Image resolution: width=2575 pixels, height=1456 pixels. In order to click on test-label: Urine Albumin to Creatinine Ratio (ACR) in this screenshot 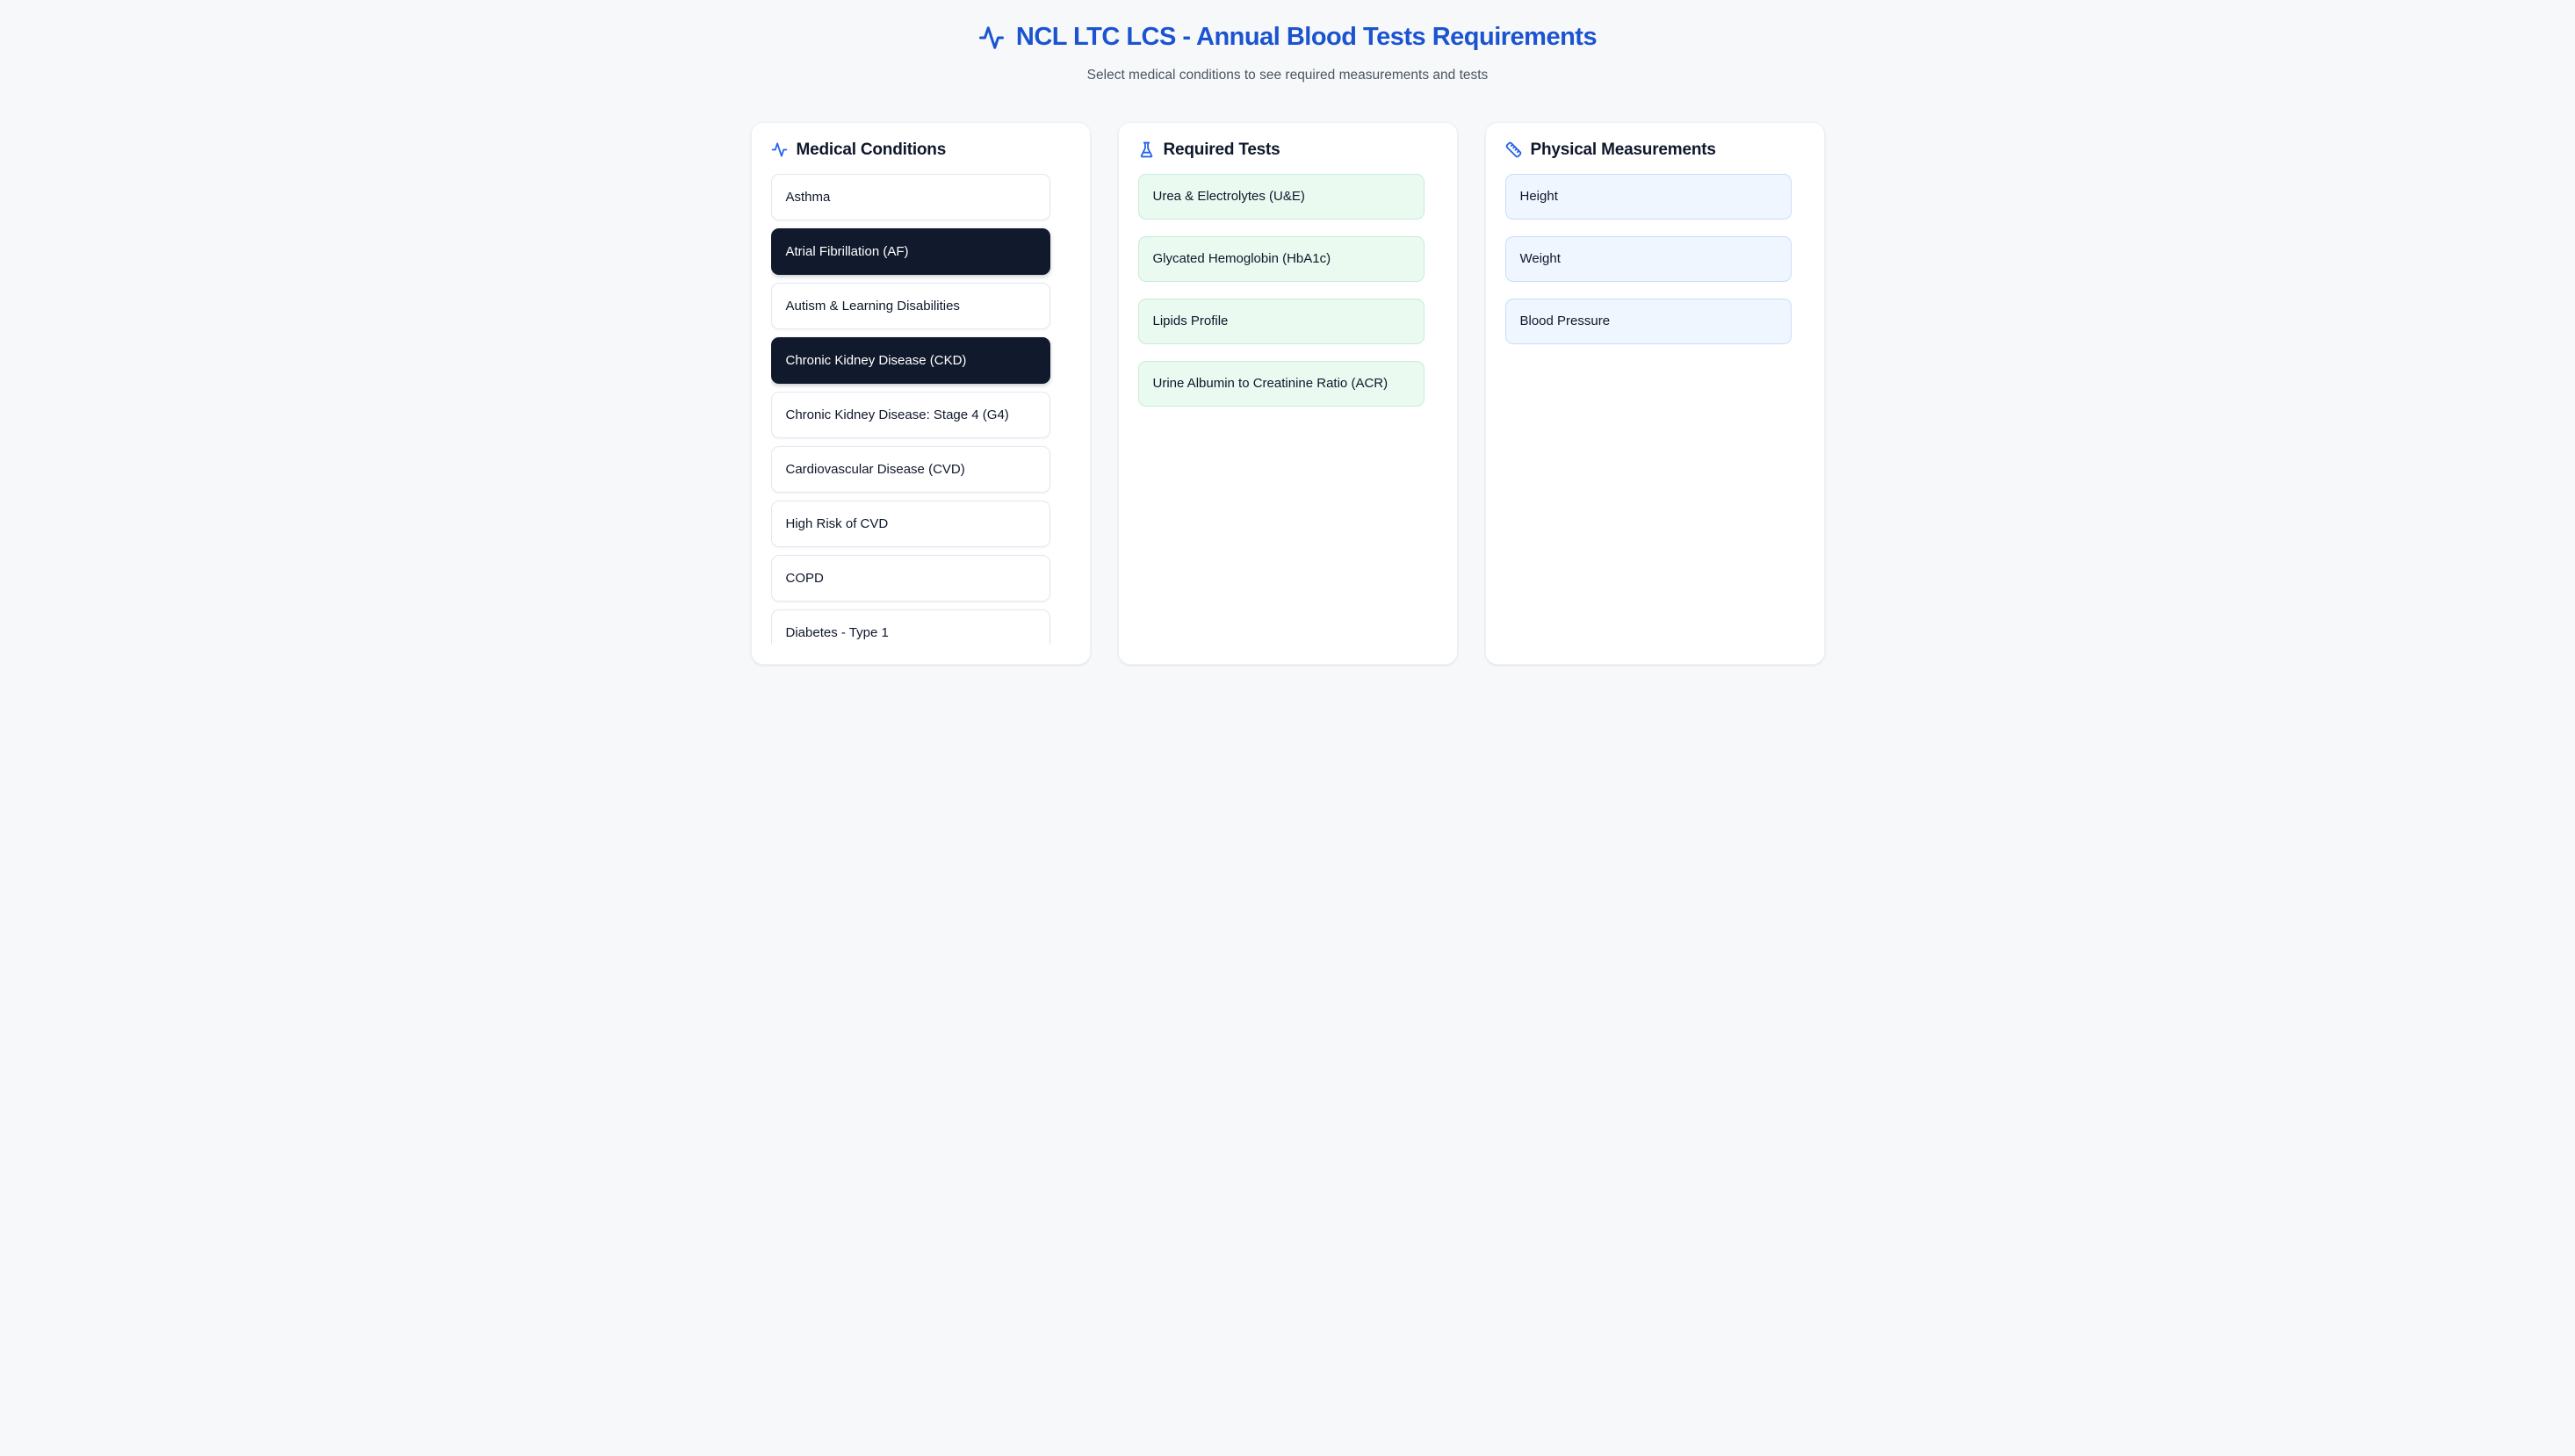, I will do `click(1270, 383)`.